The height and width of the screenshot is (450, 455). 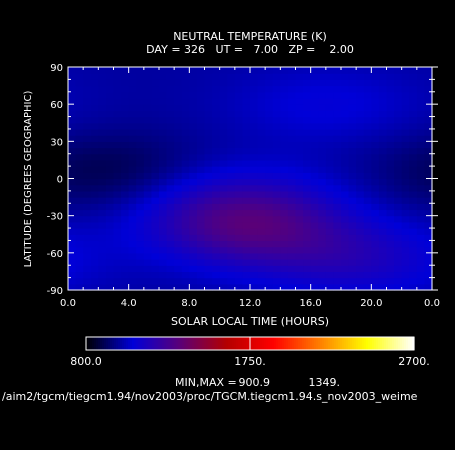 What do you see at coordinates (325, 382) in the screenshot?
I see `max-value: 1349.` at bounding box center [325, 382].